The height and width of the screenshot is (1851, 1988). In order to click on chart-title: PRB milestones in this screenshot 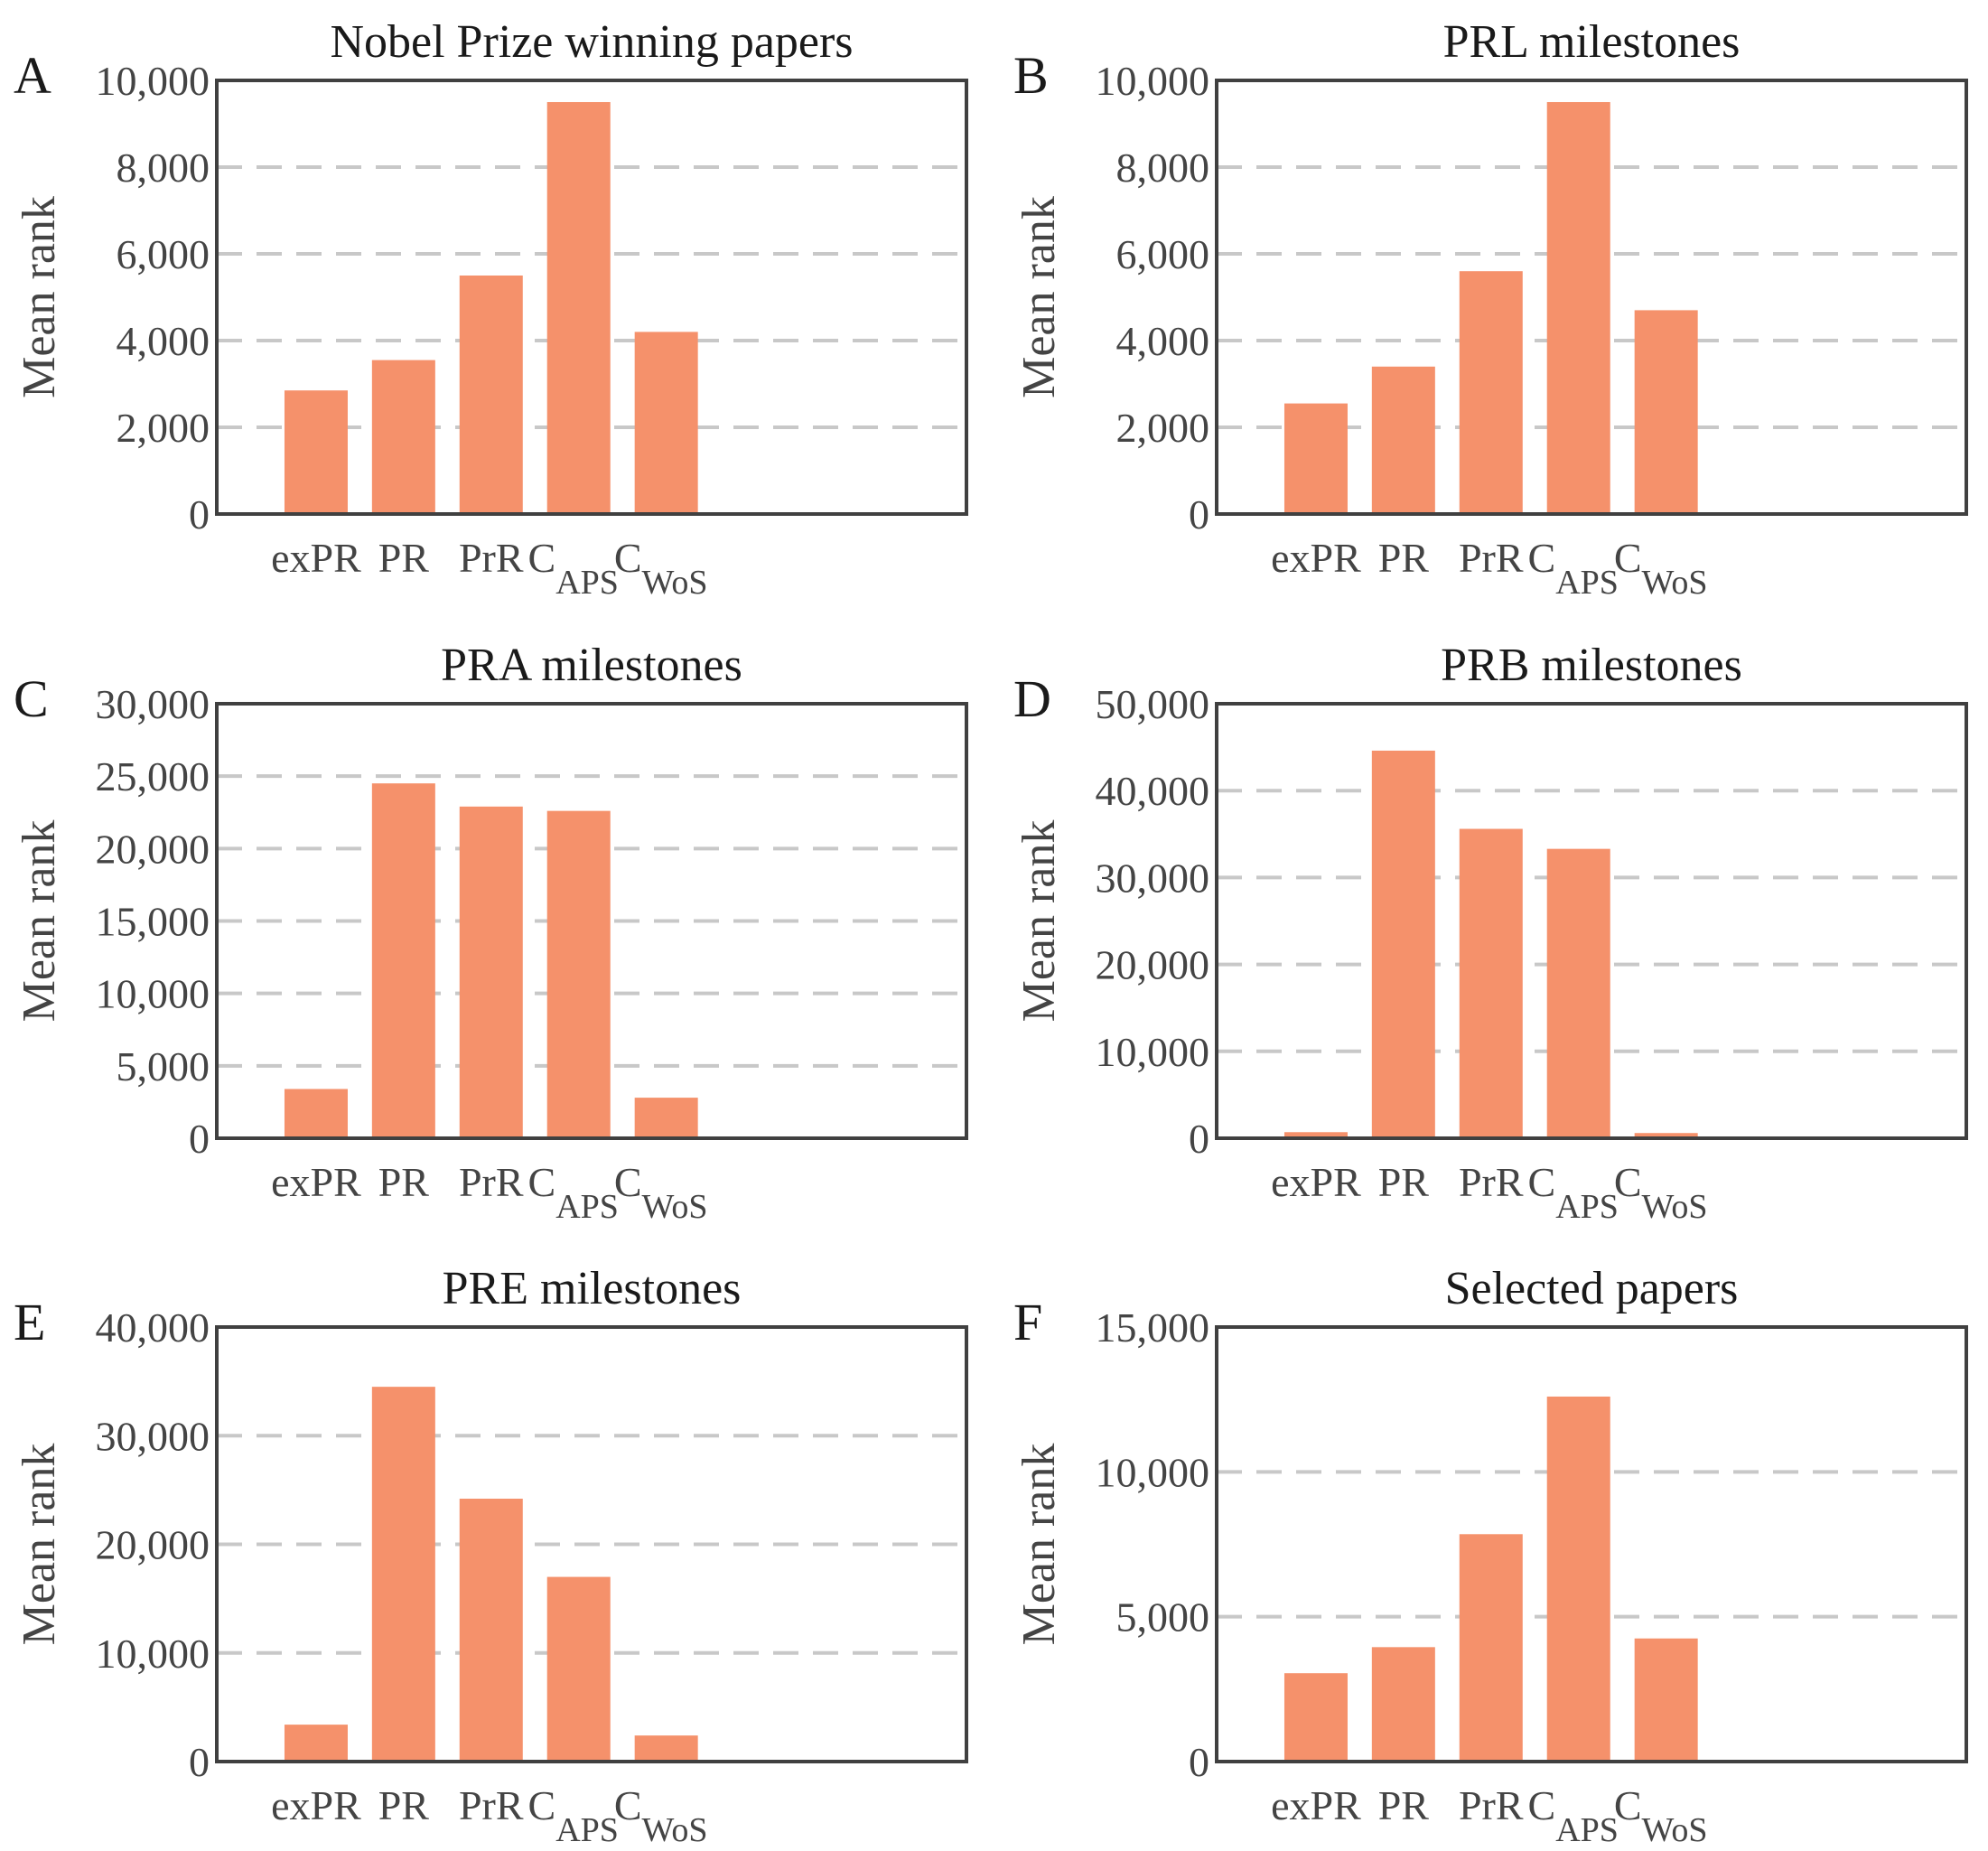, I will do `click(1592, 666)`.